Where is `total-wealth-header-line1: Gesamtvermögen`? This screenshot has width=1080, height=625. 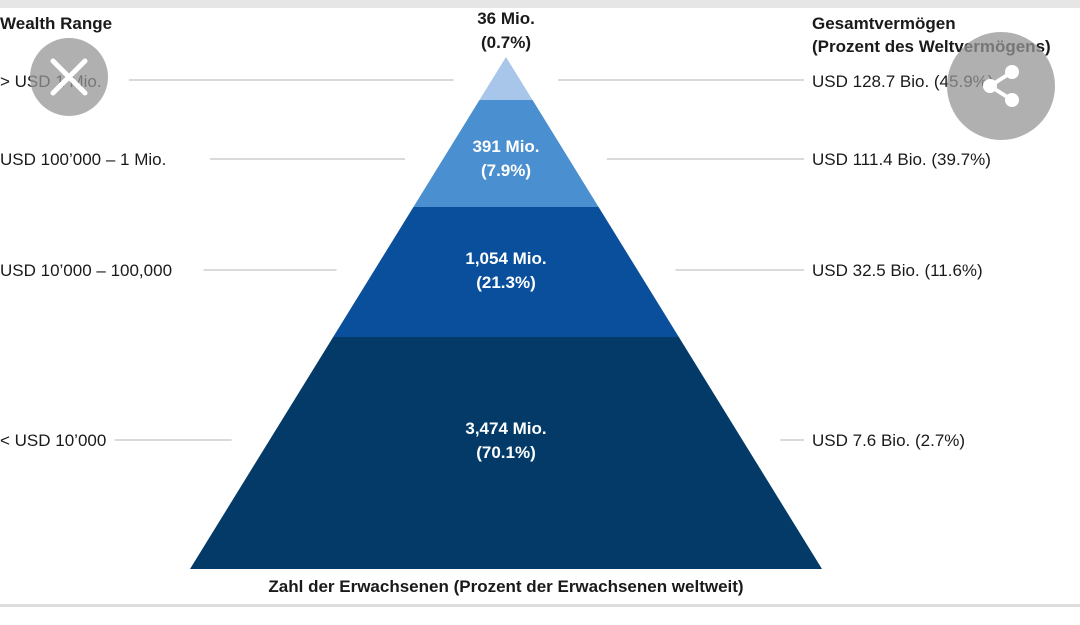 total-wealth-header-line1: Gesamtvermögen is located at coordinates (884, 23).